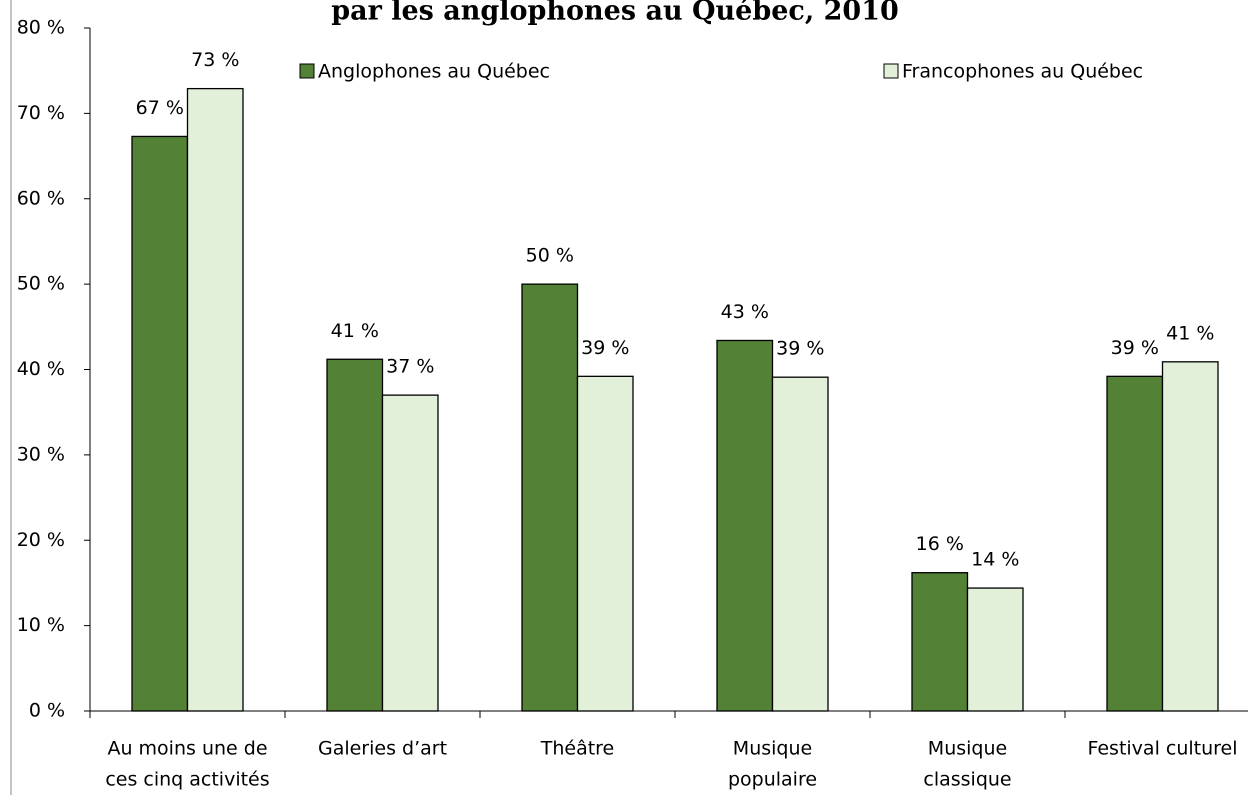  Describe the element at coordinates (215, 60) in the screenshot. I see `value-label: 73 %` at that location.